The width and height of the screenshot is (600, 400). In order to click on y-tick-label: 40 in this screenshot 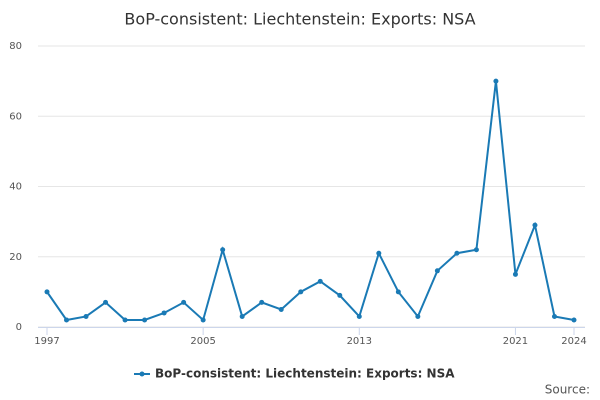, I will do `click(15, 187)`.